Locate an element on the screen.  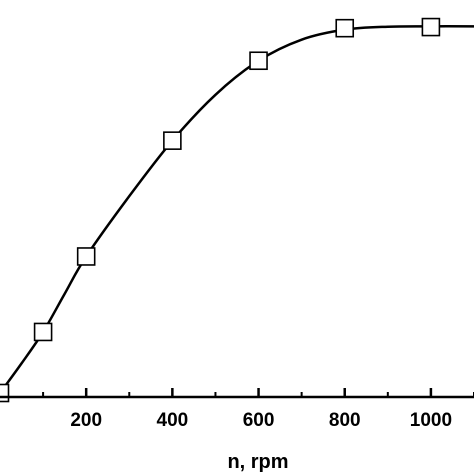
x-tick-label: 200 is located at coordinates (86, 420).